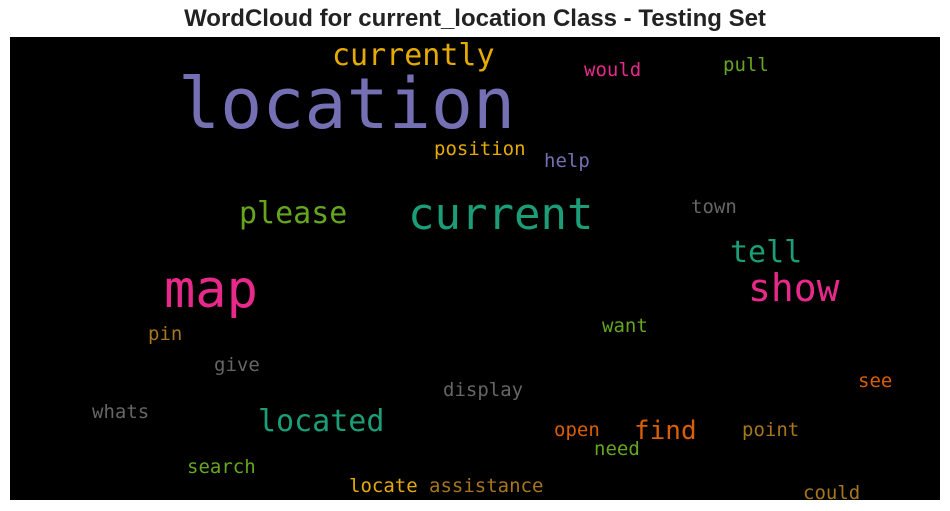 The height and width of the screenshot is (511, 950). What do you see at coordinates (413, 55) in the screenshot?
I see `word-currently: currently` at bounding box center [413, 55].